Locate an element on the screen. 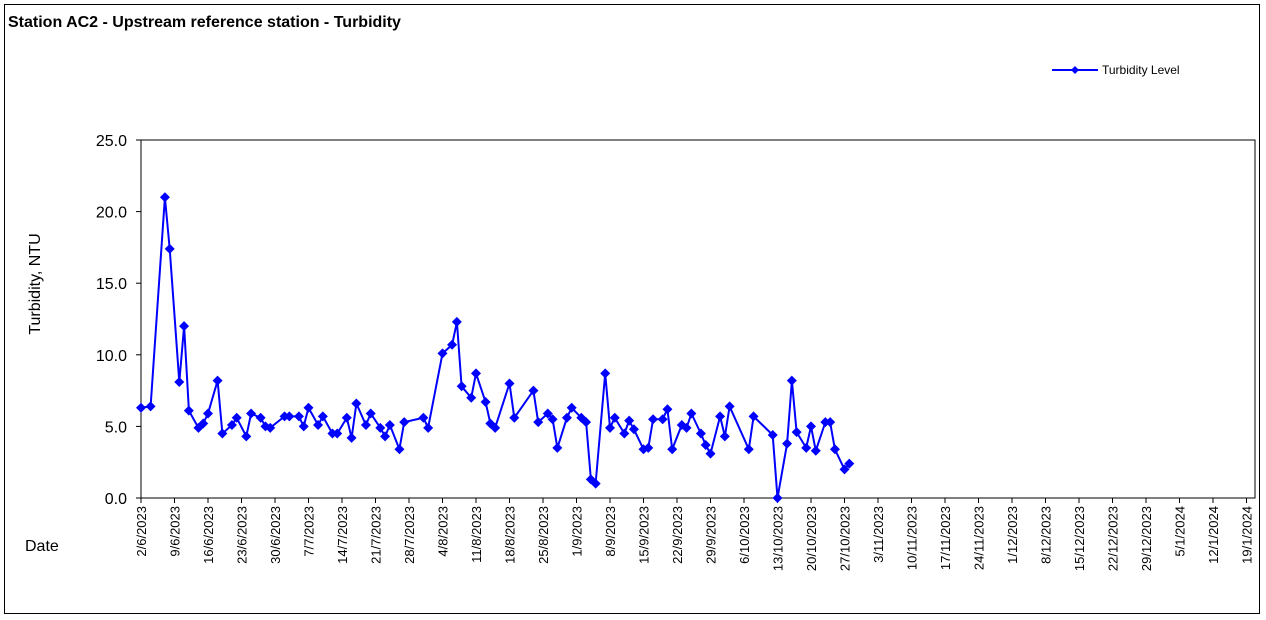 This screenshot has height=620, width=1266. y-axis-label: Turbidity, NTU is located at coordinates (35, 283).